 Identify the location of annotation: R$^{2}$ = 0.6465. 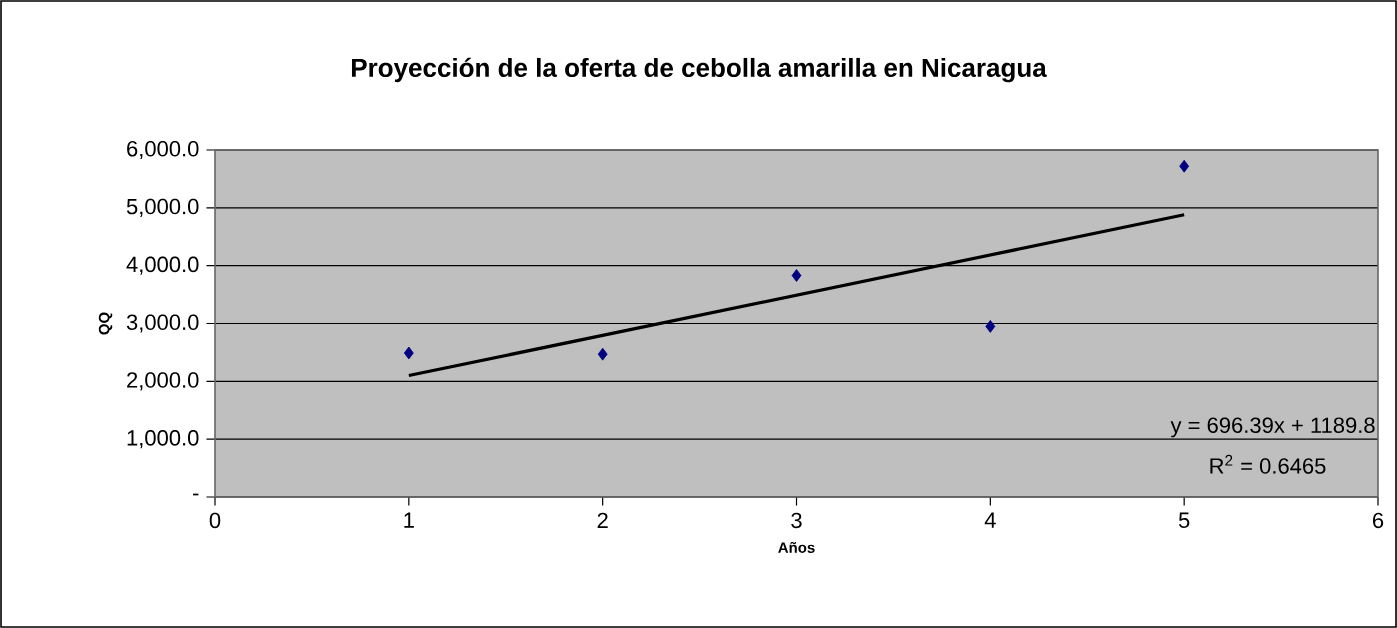
(1268, 464).